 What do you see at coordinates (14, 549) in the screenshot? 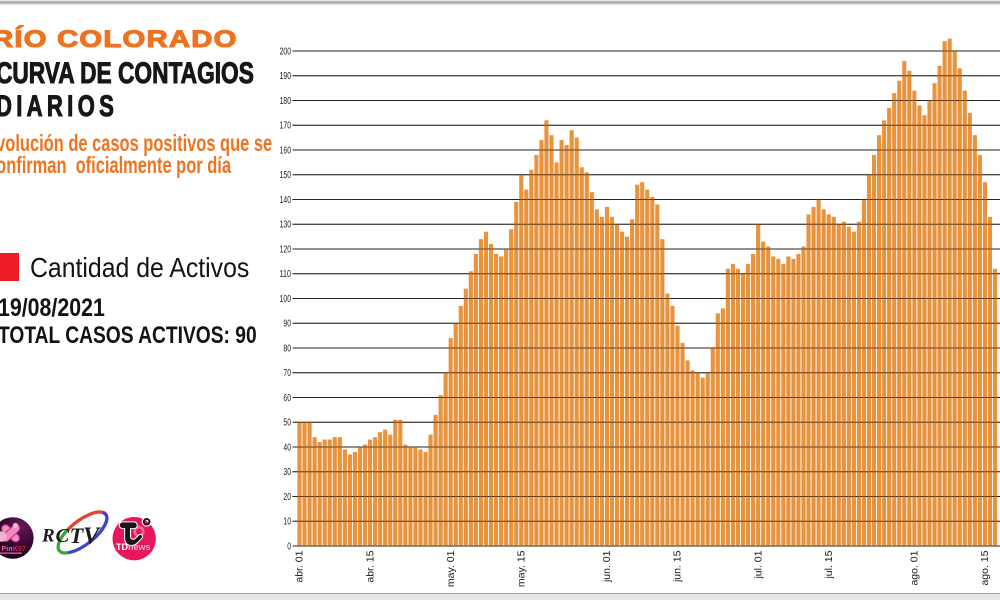
I see `svg-text: PinK97` at bounding box center [14, 549].